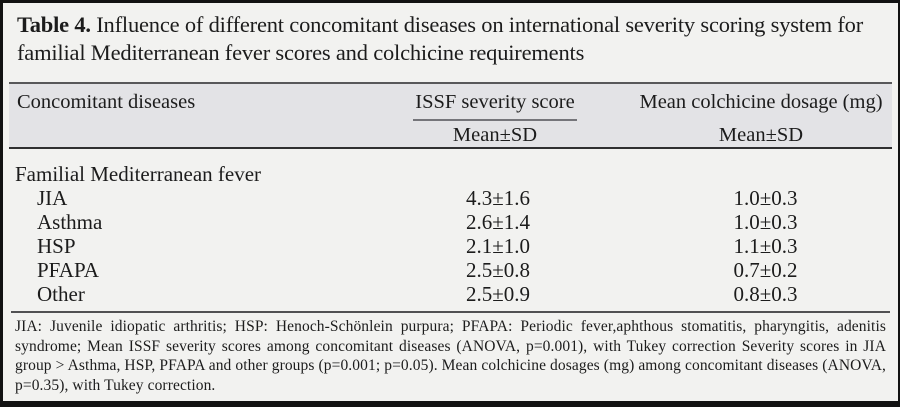 The height and width of the screenshot is (407, 900). What do you see at coordinates (741, 115) in the screenshot?
I see `column-header-dosage: Mean colchicine dosage (mg) Mean±SD` at bounding box center [741, 115].